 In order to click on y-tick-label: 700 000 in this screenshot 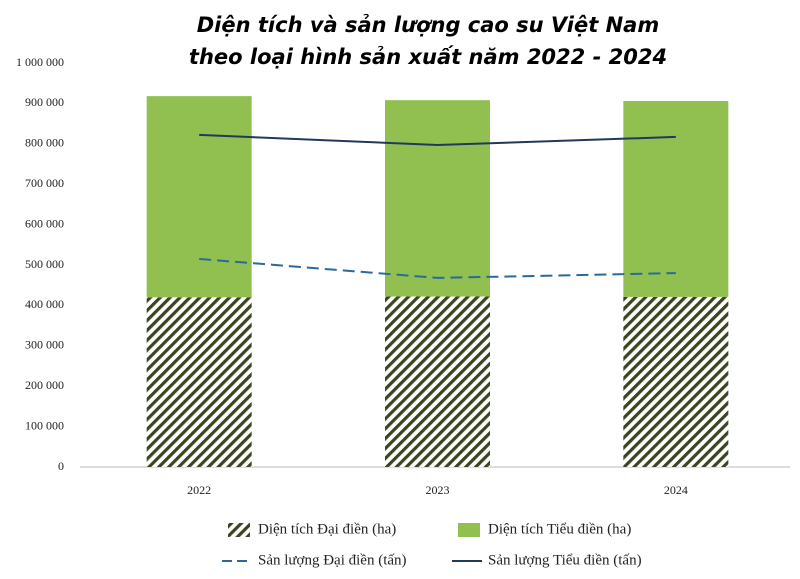, I will do `click(44, 183)`.